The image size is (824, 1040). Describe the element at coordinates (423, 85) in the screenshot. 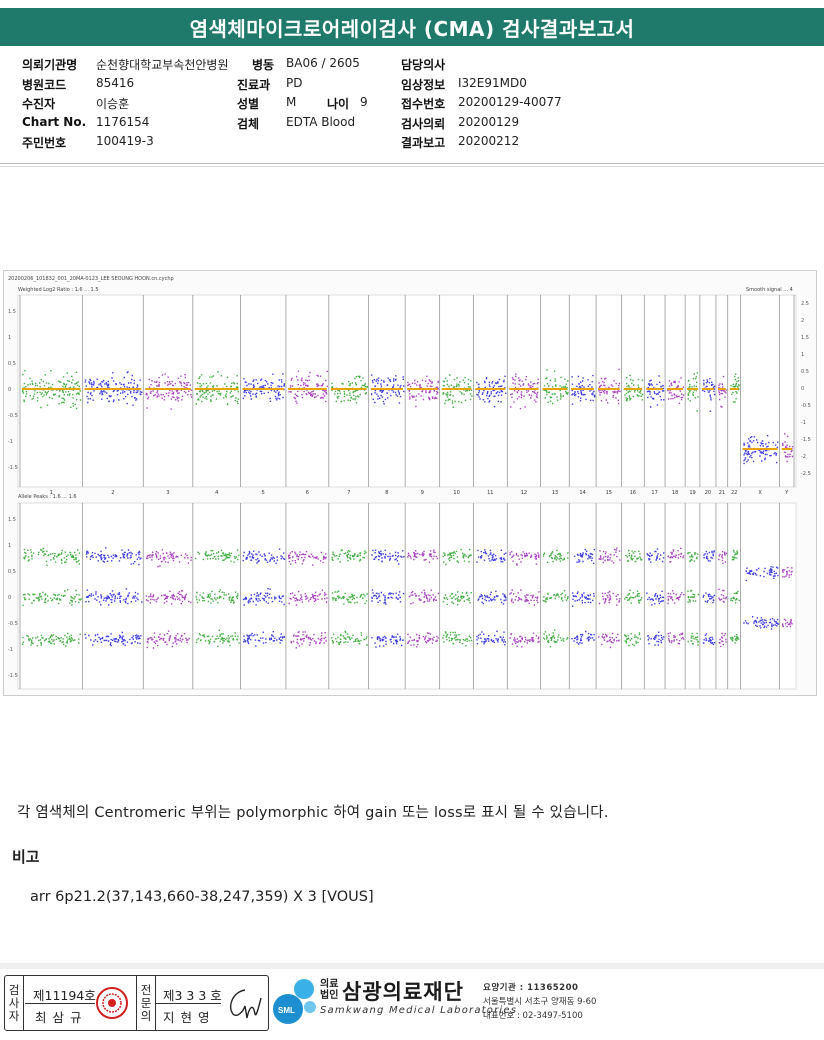

I see `clinical-label: 임상정보` at that location.